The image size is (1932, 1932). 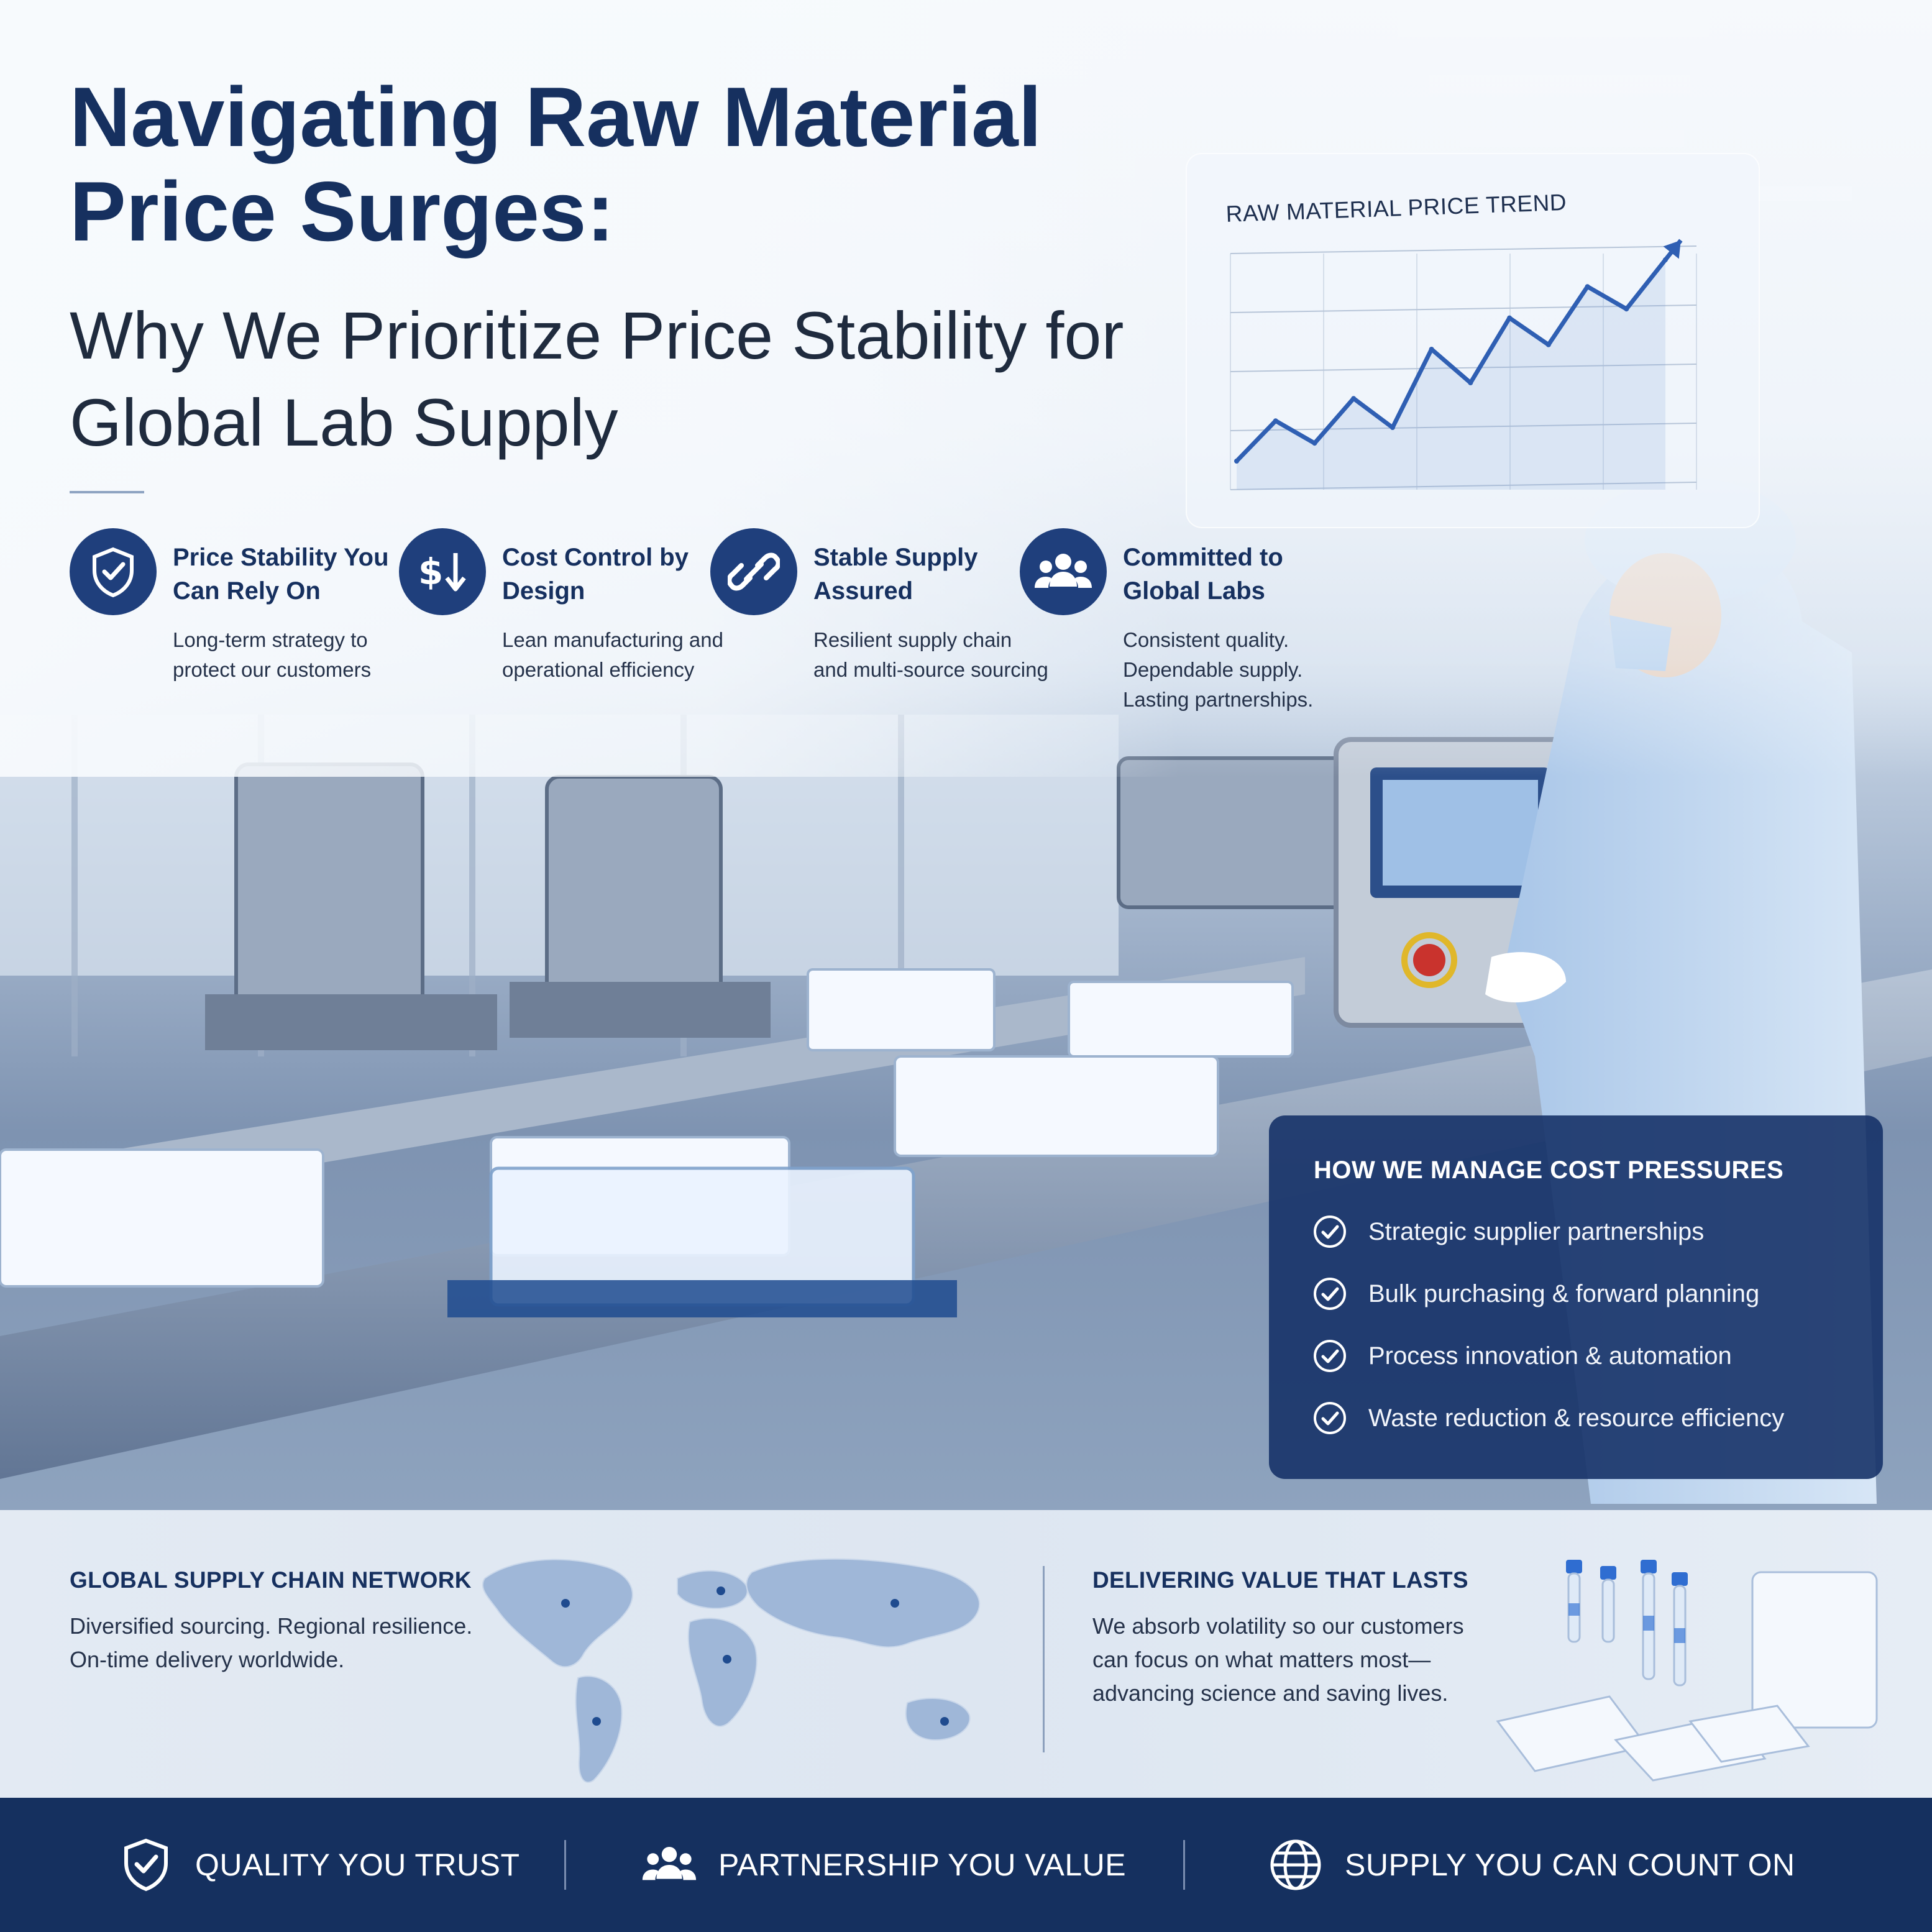 I want to click on chart-series-line, so click(x=1451, y=360).